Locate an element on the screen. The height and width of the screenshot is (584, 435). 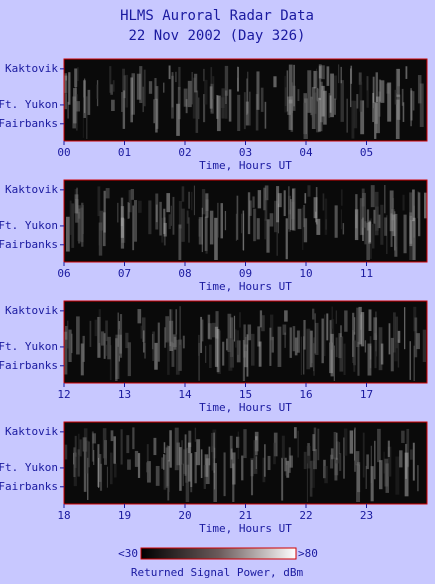
chart-title: HLMS Auroral Radar Data is located at coordinates (217, 16).